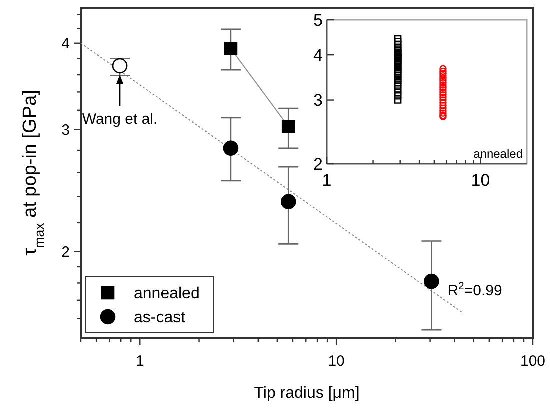  What do you see at coordinates (498, 154) in the screenshot?
I see `annotation: annealed` at bounding box center [498, 154].